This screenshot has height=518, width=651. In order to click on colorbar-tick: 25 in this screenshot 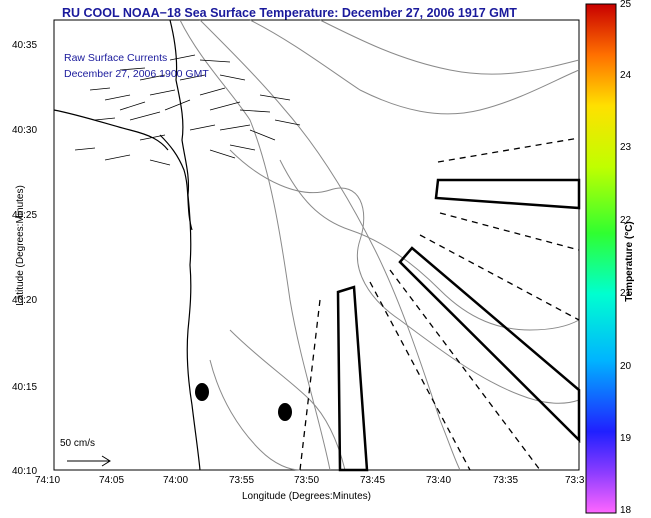, I will do `click(626, 5)`.